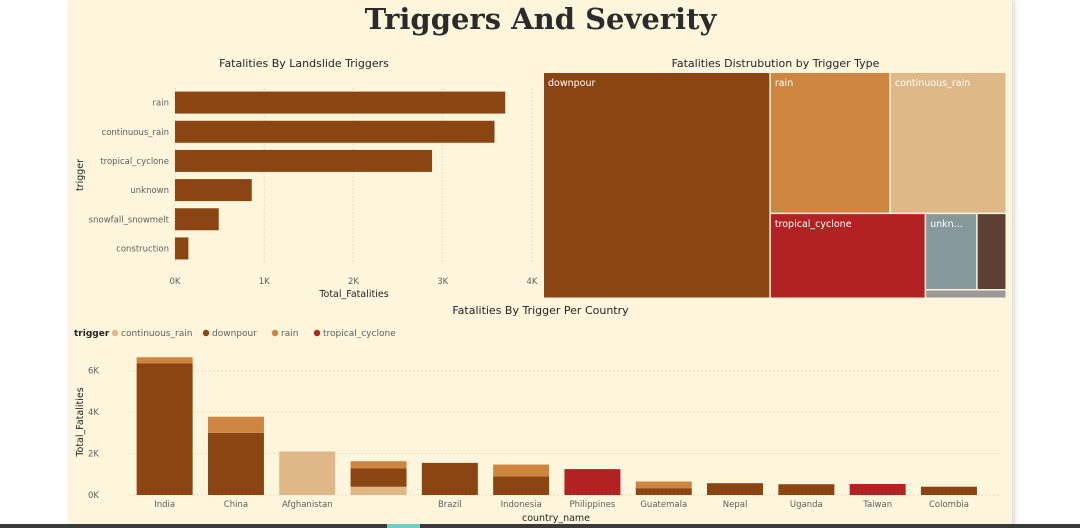 The image size is (1080, 528). What do you see at coordinates (289, 334) in the screenshot?
I see `legend-entry-label: rain` at bounding box center [289, 334].